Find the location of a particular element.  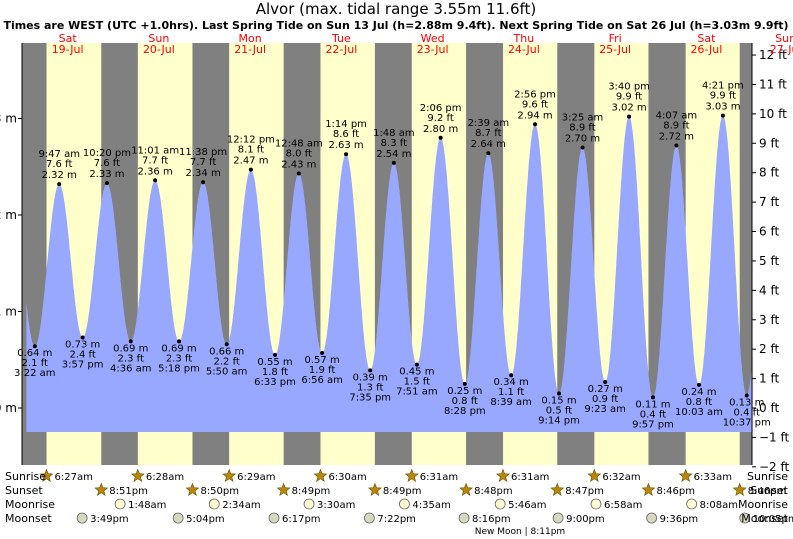

sunrise-time: 6:31am is located at coordinates (439, 477).